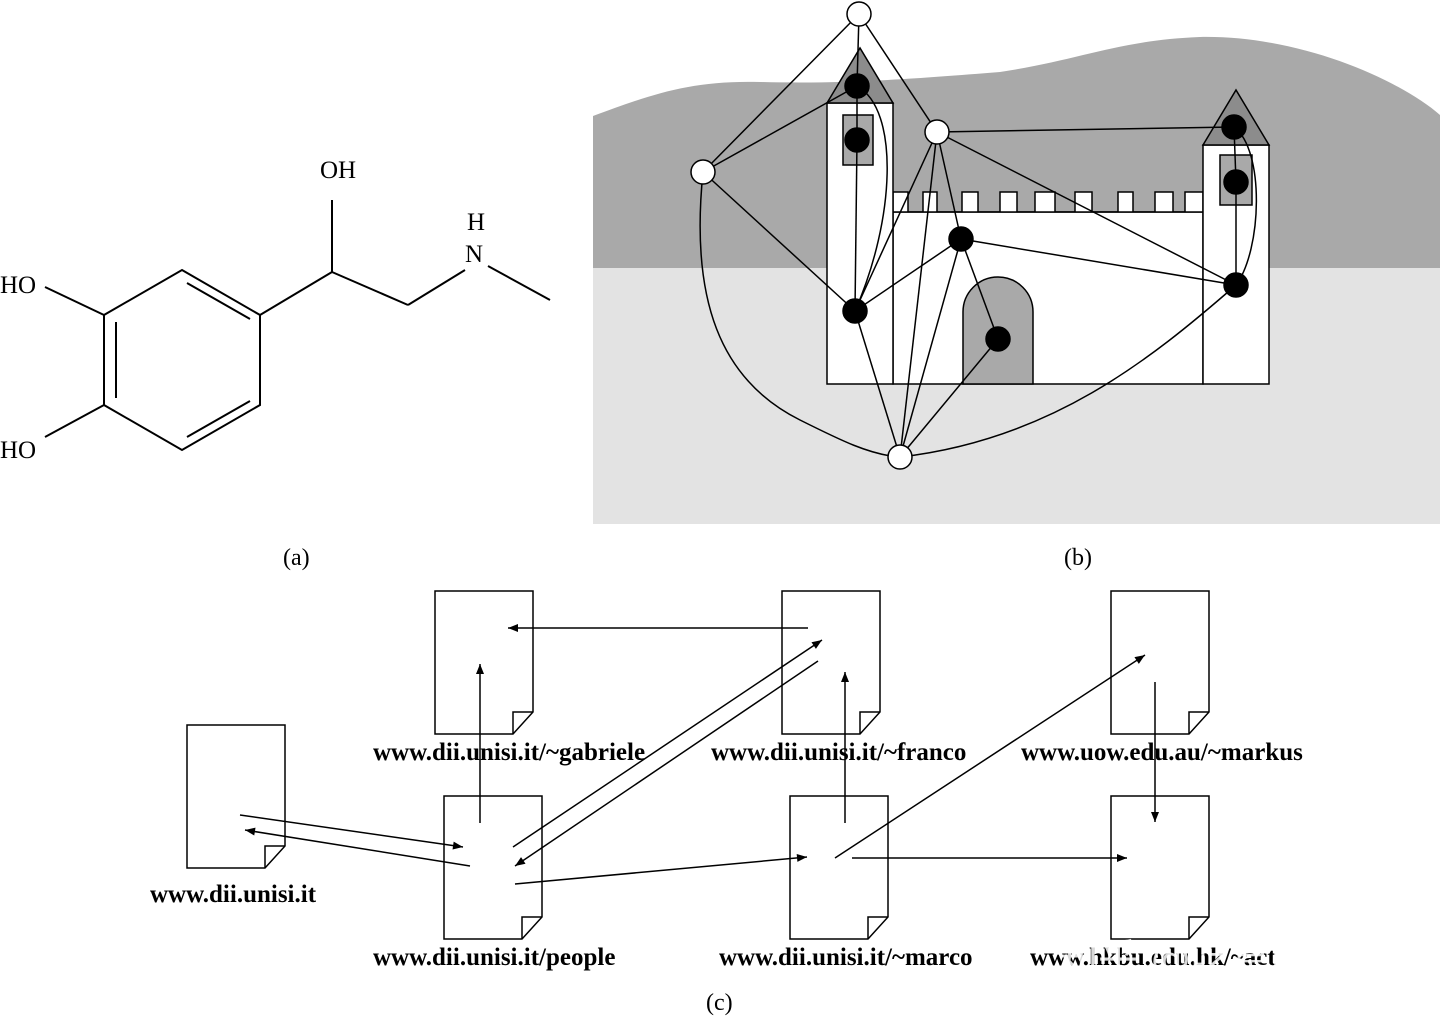  Describe the element at coordinates (1160, 662) in the screenshot. I see `page-markus` at that location.